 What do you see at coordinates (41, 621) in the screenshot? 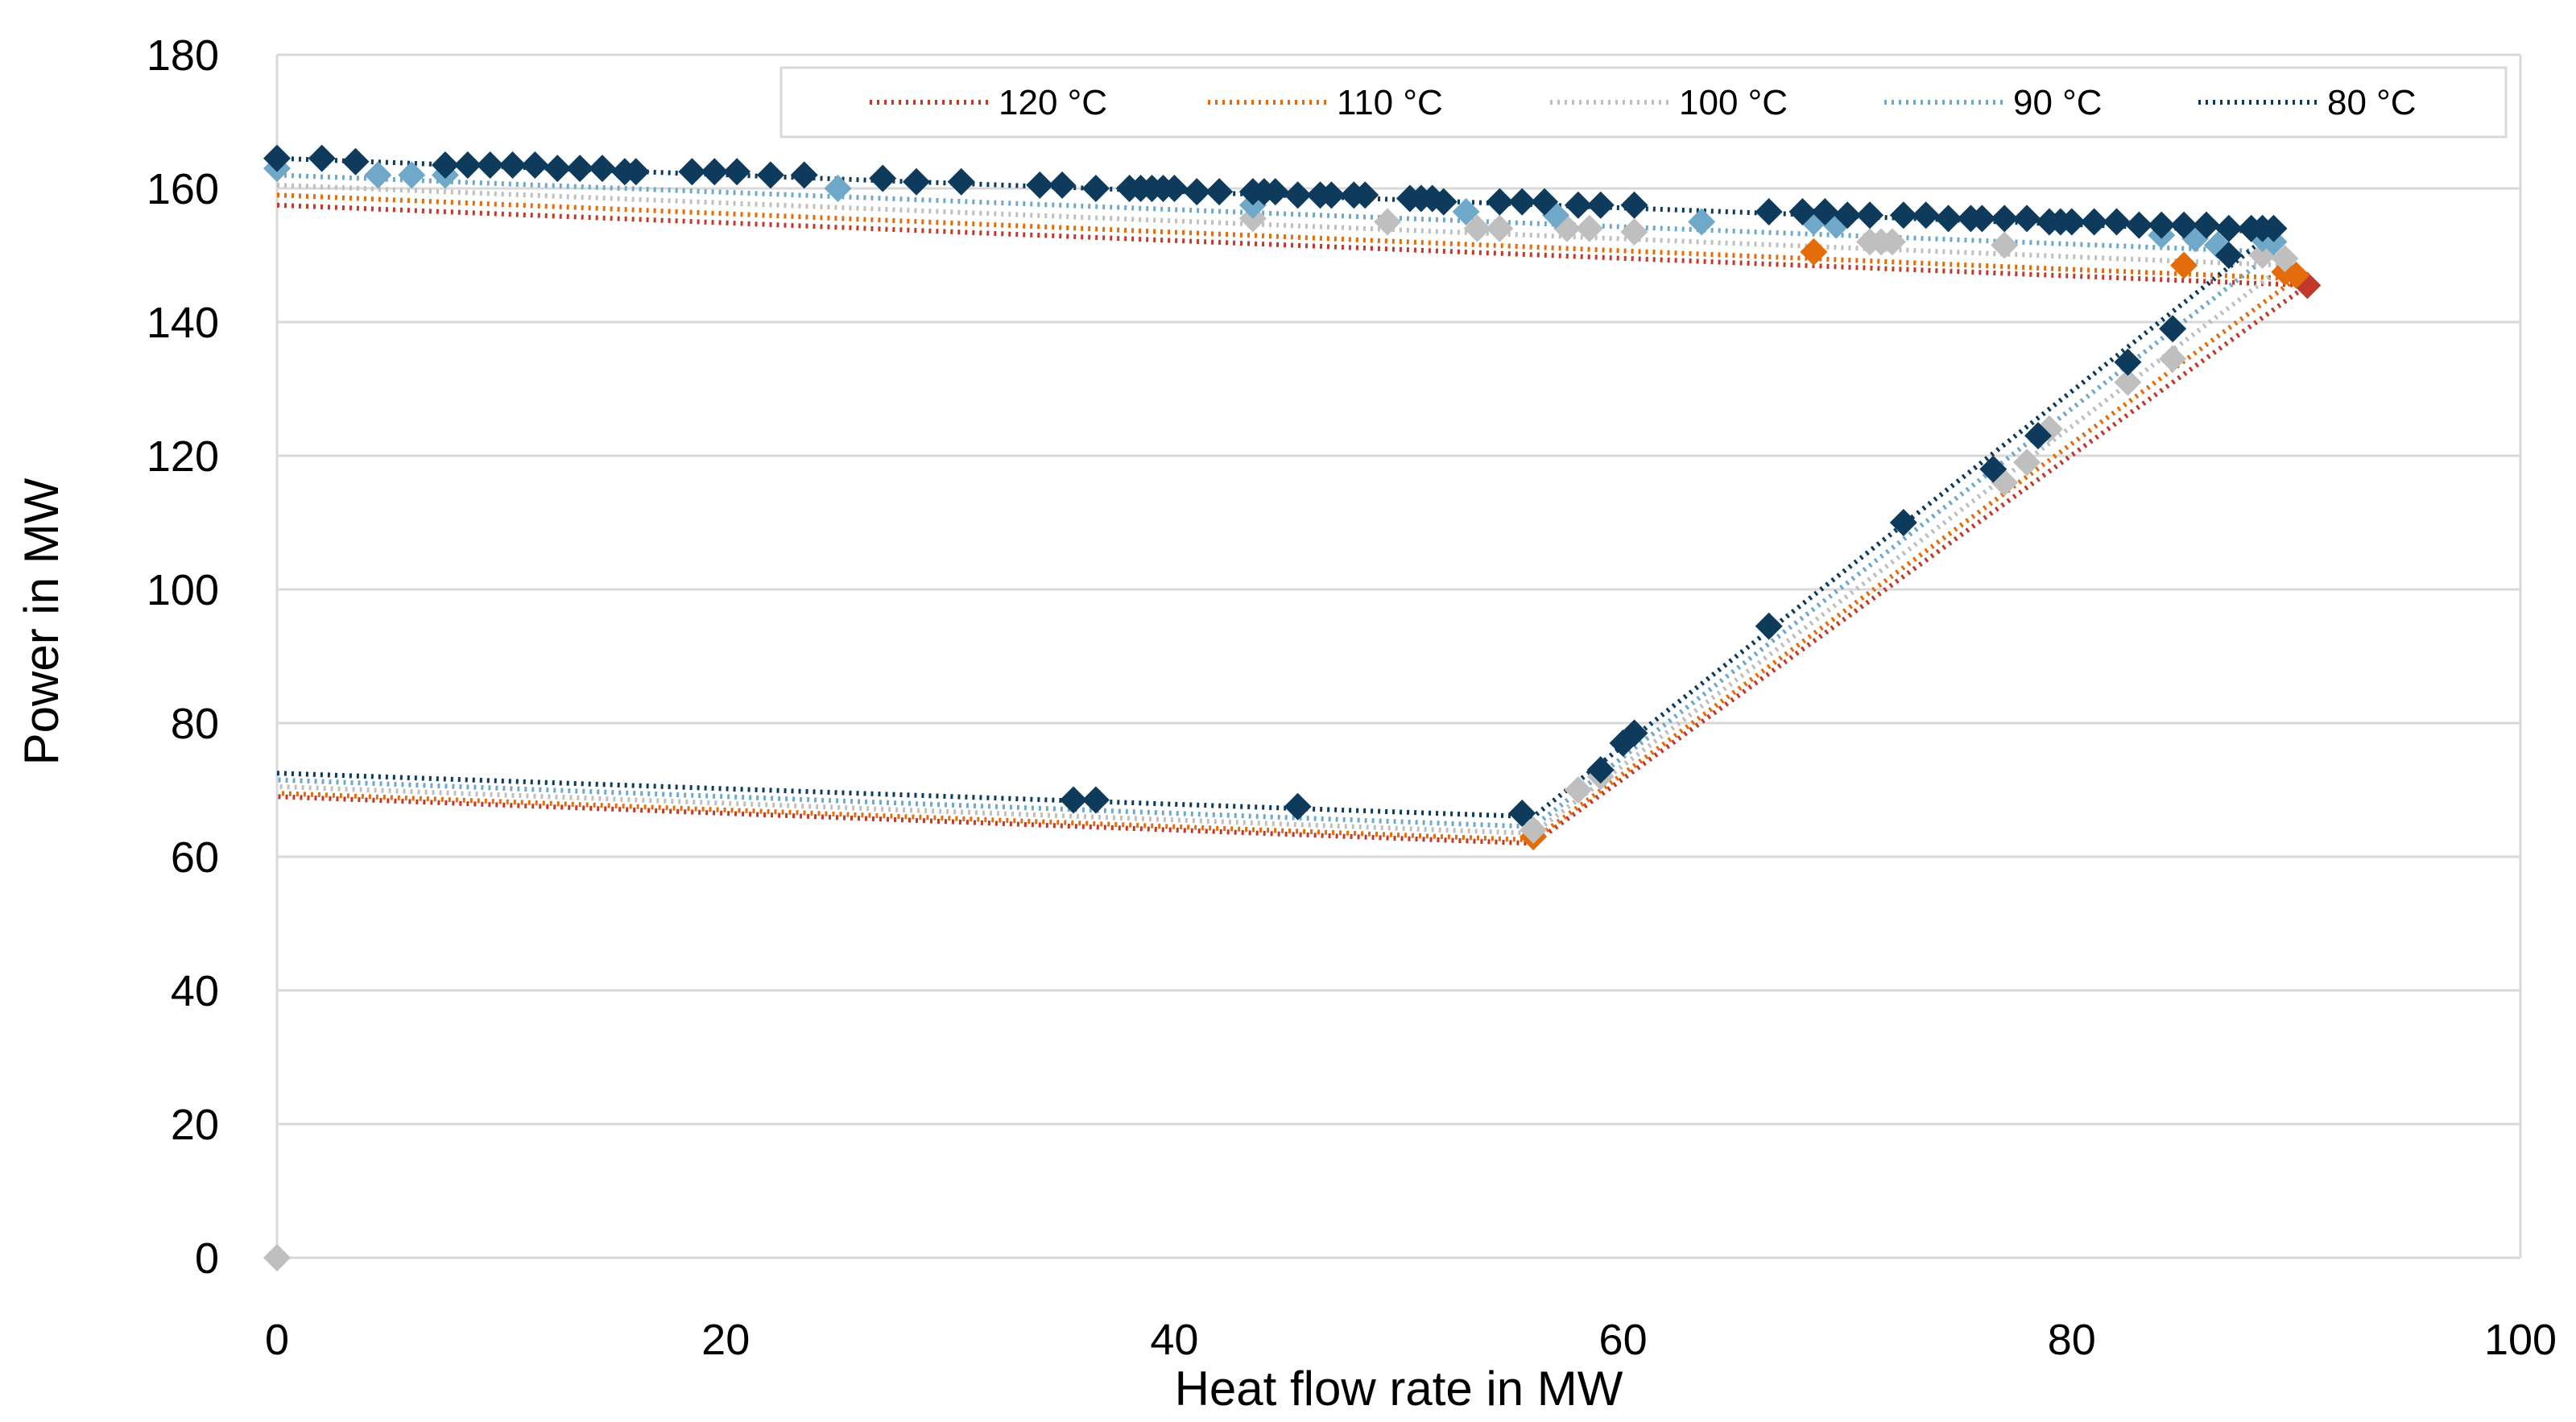
I see `y-axis-title: Power in MW` at bounding box center [41, 621].